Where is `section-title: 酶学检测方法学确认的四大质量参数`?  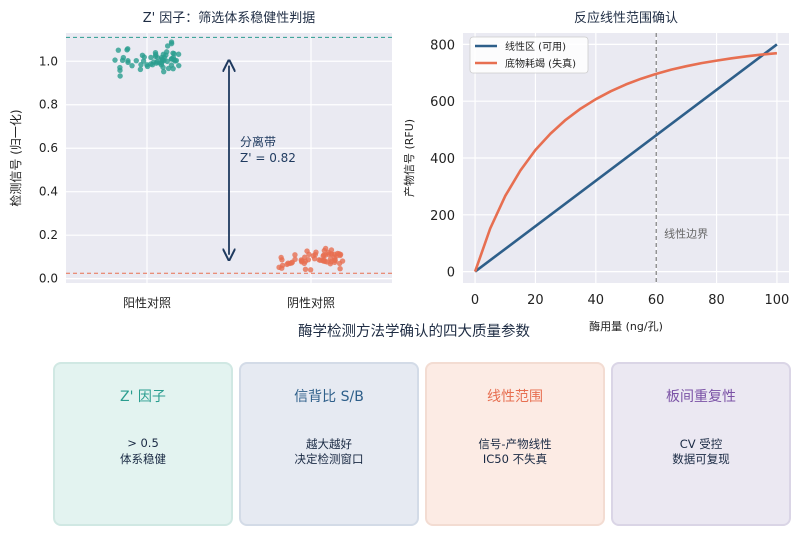
section-title: 酶学检测方法学确认的四大质量参数 is located at coordinates (414, 332).